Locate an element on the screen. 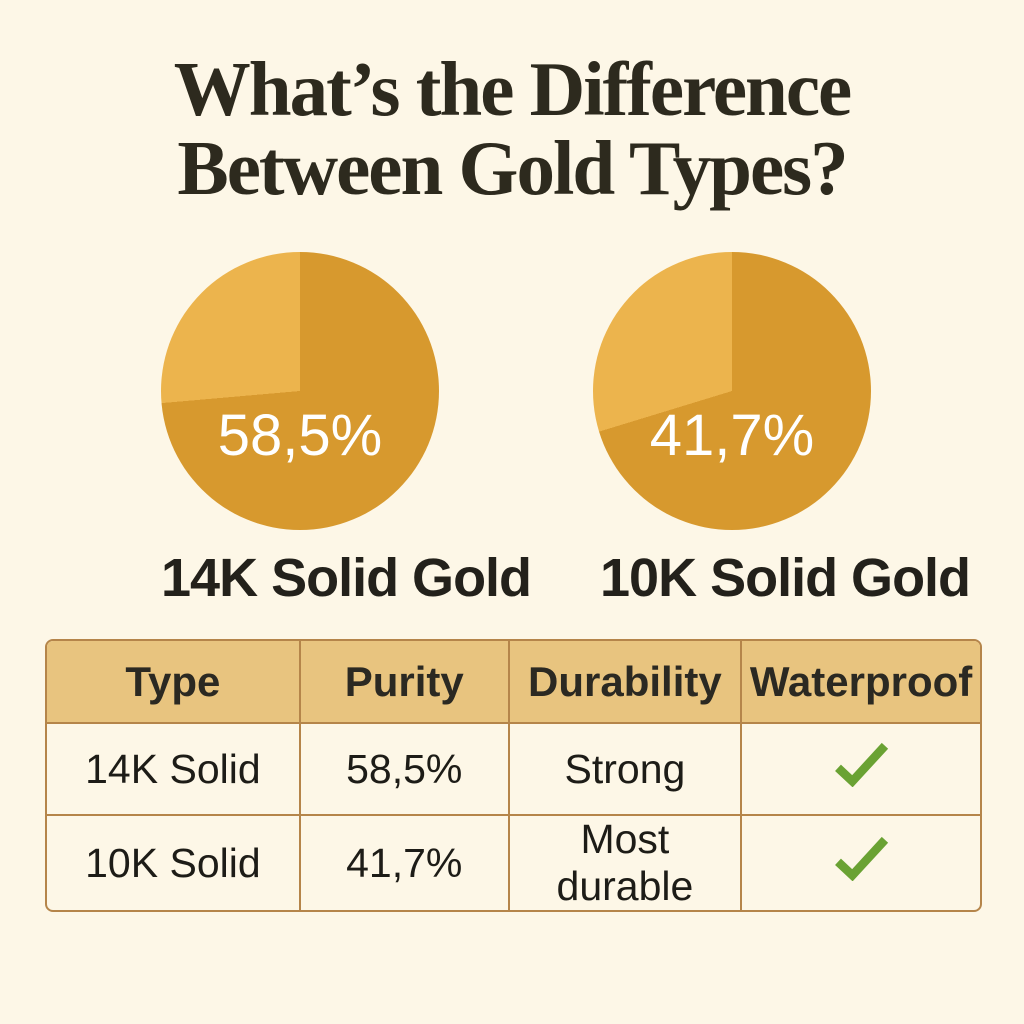 Image resolution: width=1024 pixels, height=1024 pixels. cell-durability-10k: Most durable is located at coordinates (626, 863).